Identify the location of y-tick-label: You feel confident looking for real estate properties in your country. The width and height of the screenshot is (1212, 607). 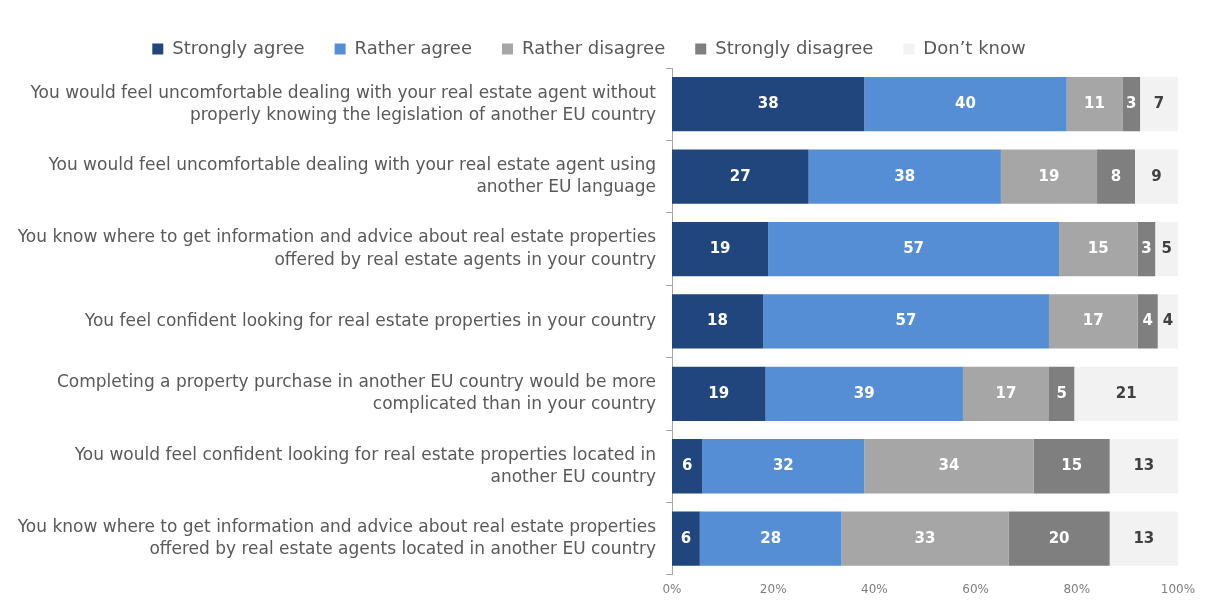
(369, 319).